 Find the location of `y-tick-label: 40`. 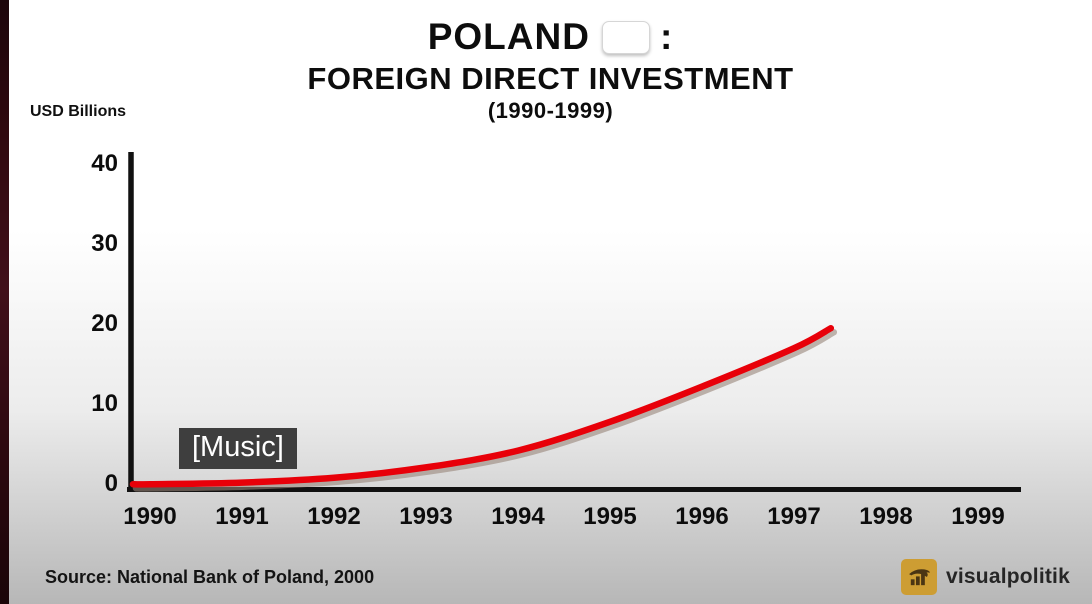

y-tick-label: 40 is located at coordinates (104, 163).